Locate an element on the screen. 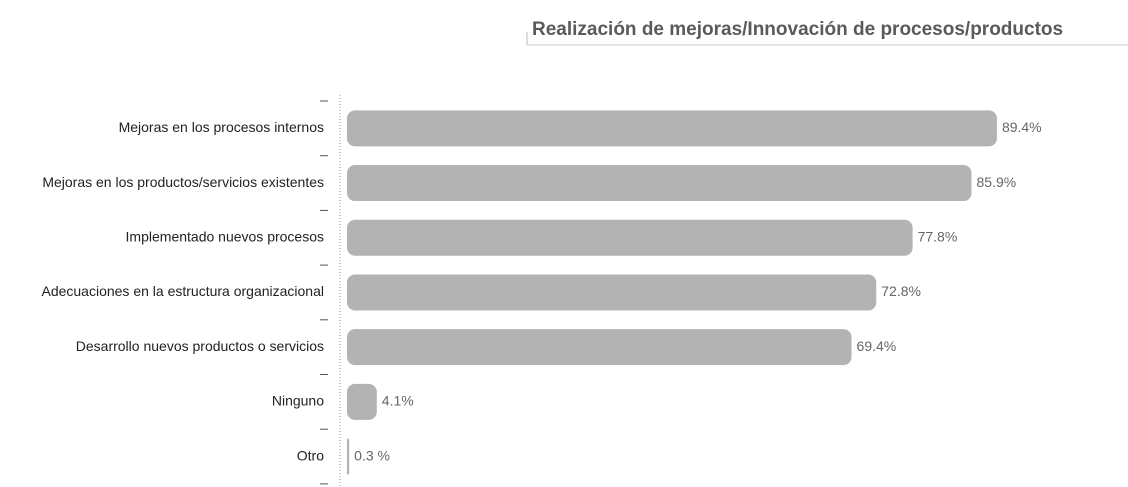  category-label: Ninguno is located at coordinates (298, 401).